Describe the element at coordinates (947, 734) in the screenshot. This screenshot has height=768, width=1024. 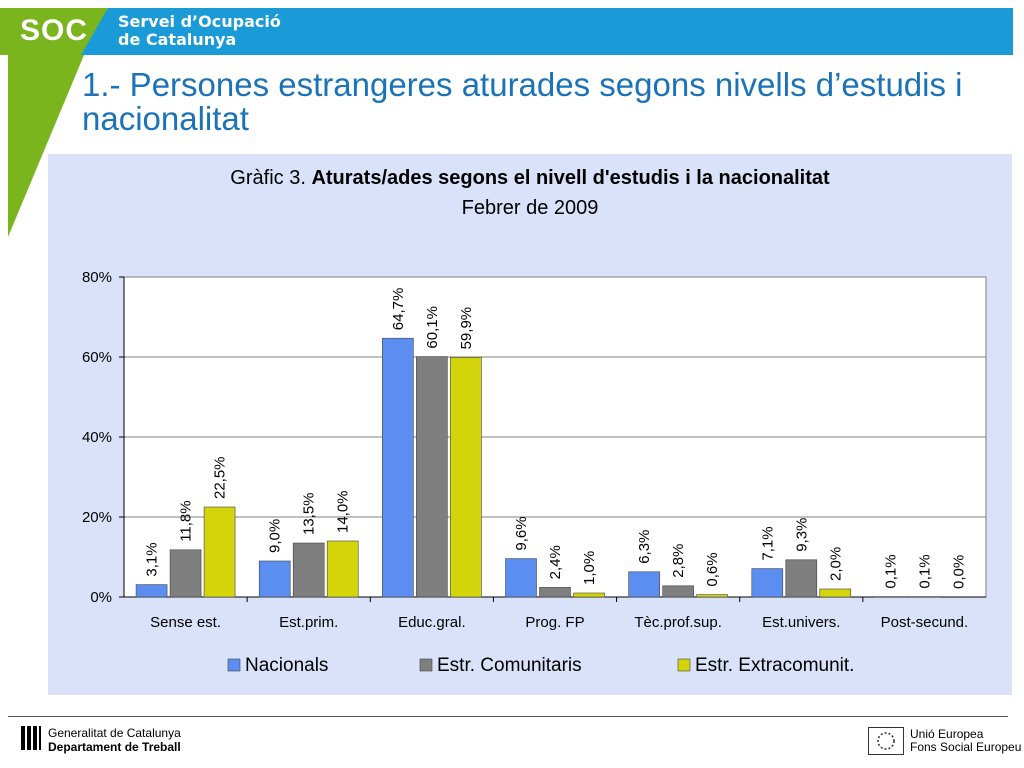
I see `footer-eu: Unió Europea` at that location.